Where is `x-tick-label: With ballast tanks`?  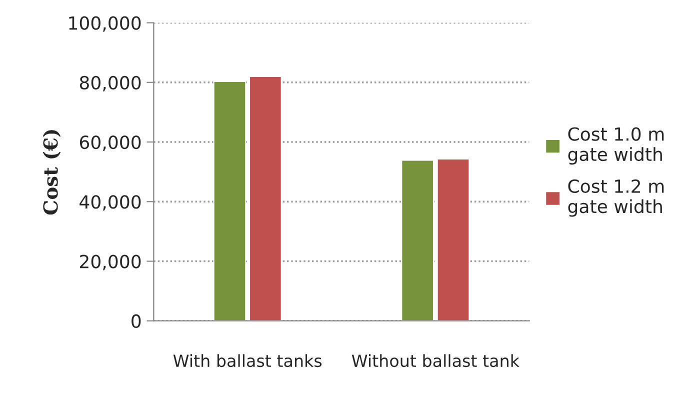 x-tick-label: With ballast tanks is located at coordinates (247, 361).